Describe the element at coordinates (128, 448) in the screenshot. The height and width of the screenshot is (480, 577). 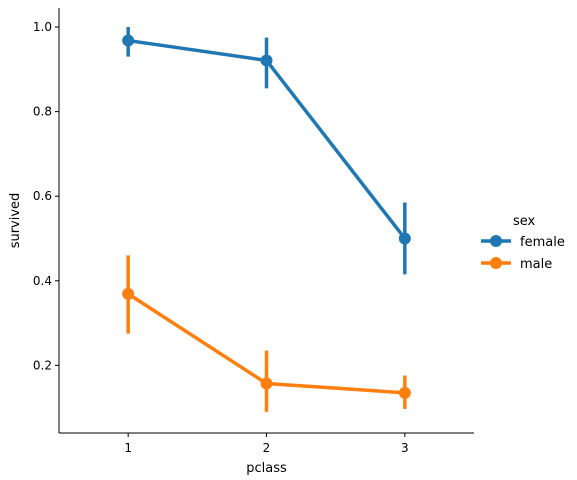
I see `x-tick-label: 1` at that location.